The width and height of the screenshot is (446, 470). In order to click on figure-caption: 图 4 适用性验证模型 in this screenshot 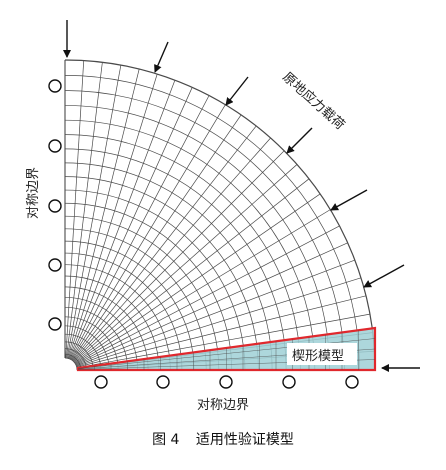, I will do `click(223, 439)`.